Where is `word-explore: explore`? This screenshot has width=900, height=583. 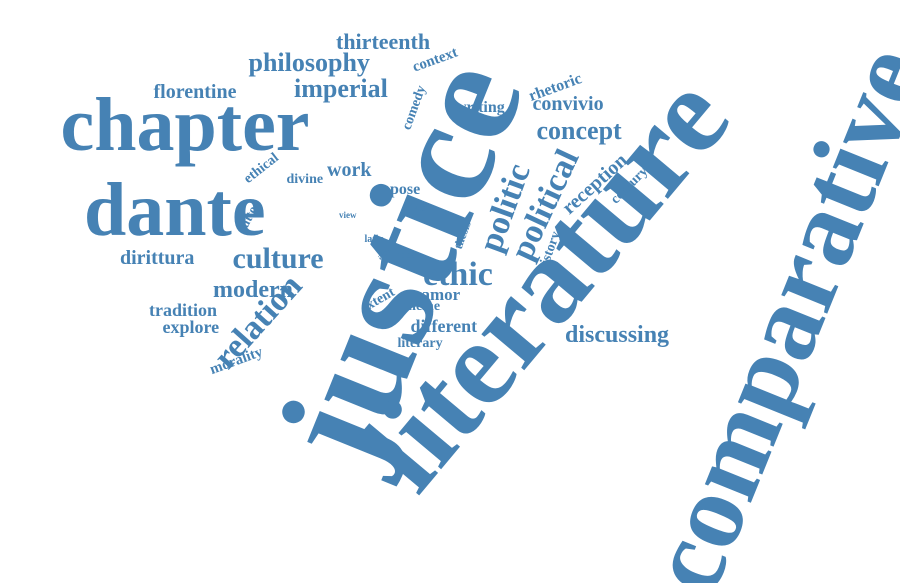 word-explore: explore is located at coordinates (191, 327).